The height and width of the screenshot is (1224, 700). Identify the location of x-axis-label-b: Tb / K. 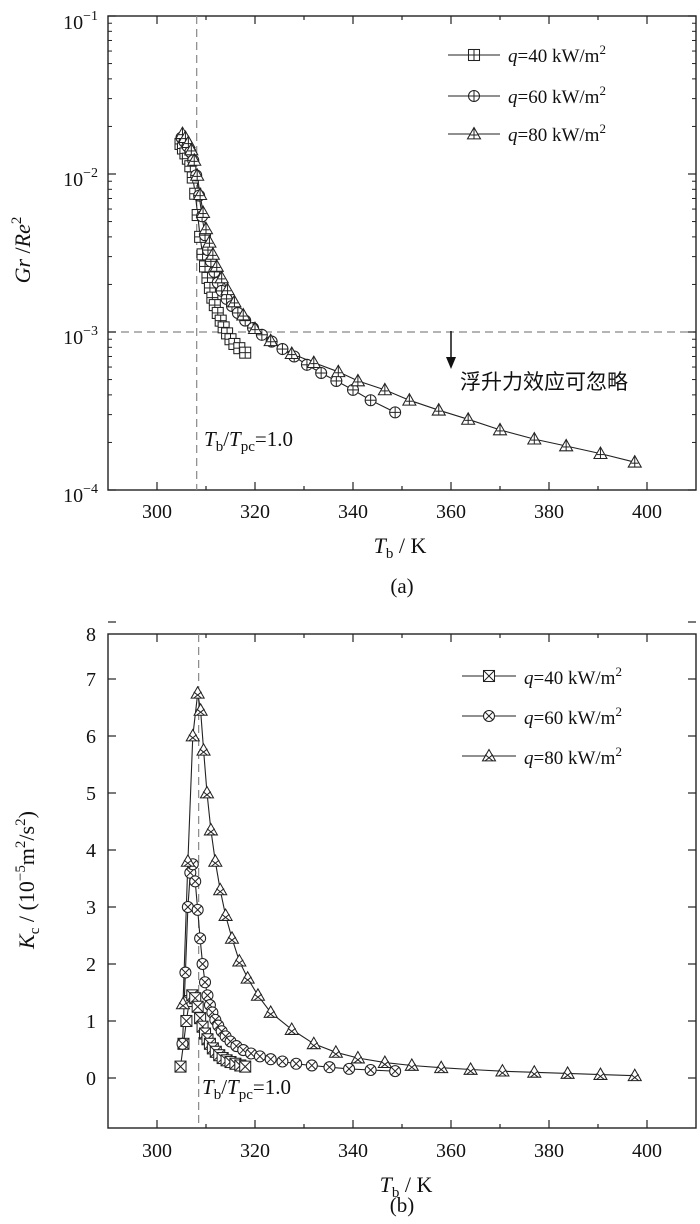
(406, 1186).